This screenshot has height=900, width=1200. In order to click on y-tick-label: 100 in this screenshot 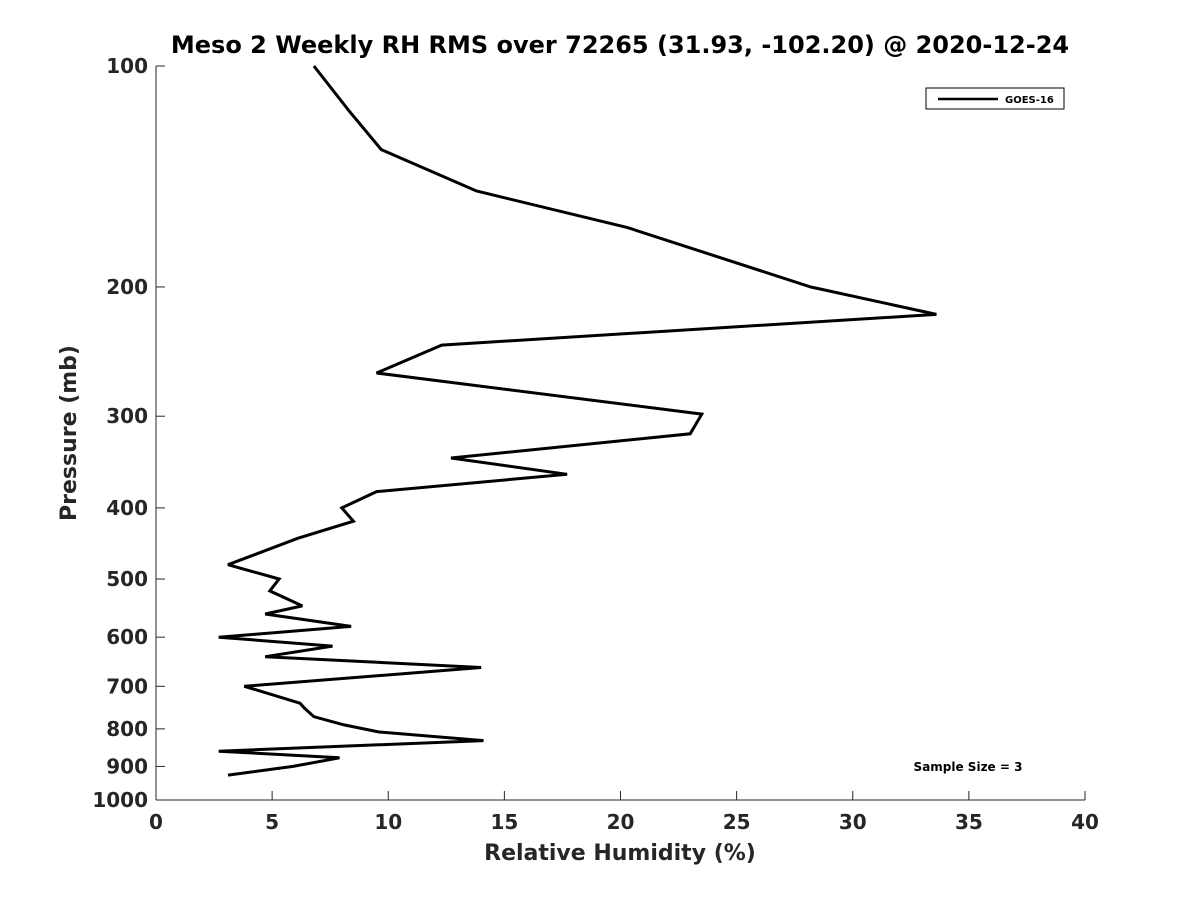, I will do `click(127, 66)`.